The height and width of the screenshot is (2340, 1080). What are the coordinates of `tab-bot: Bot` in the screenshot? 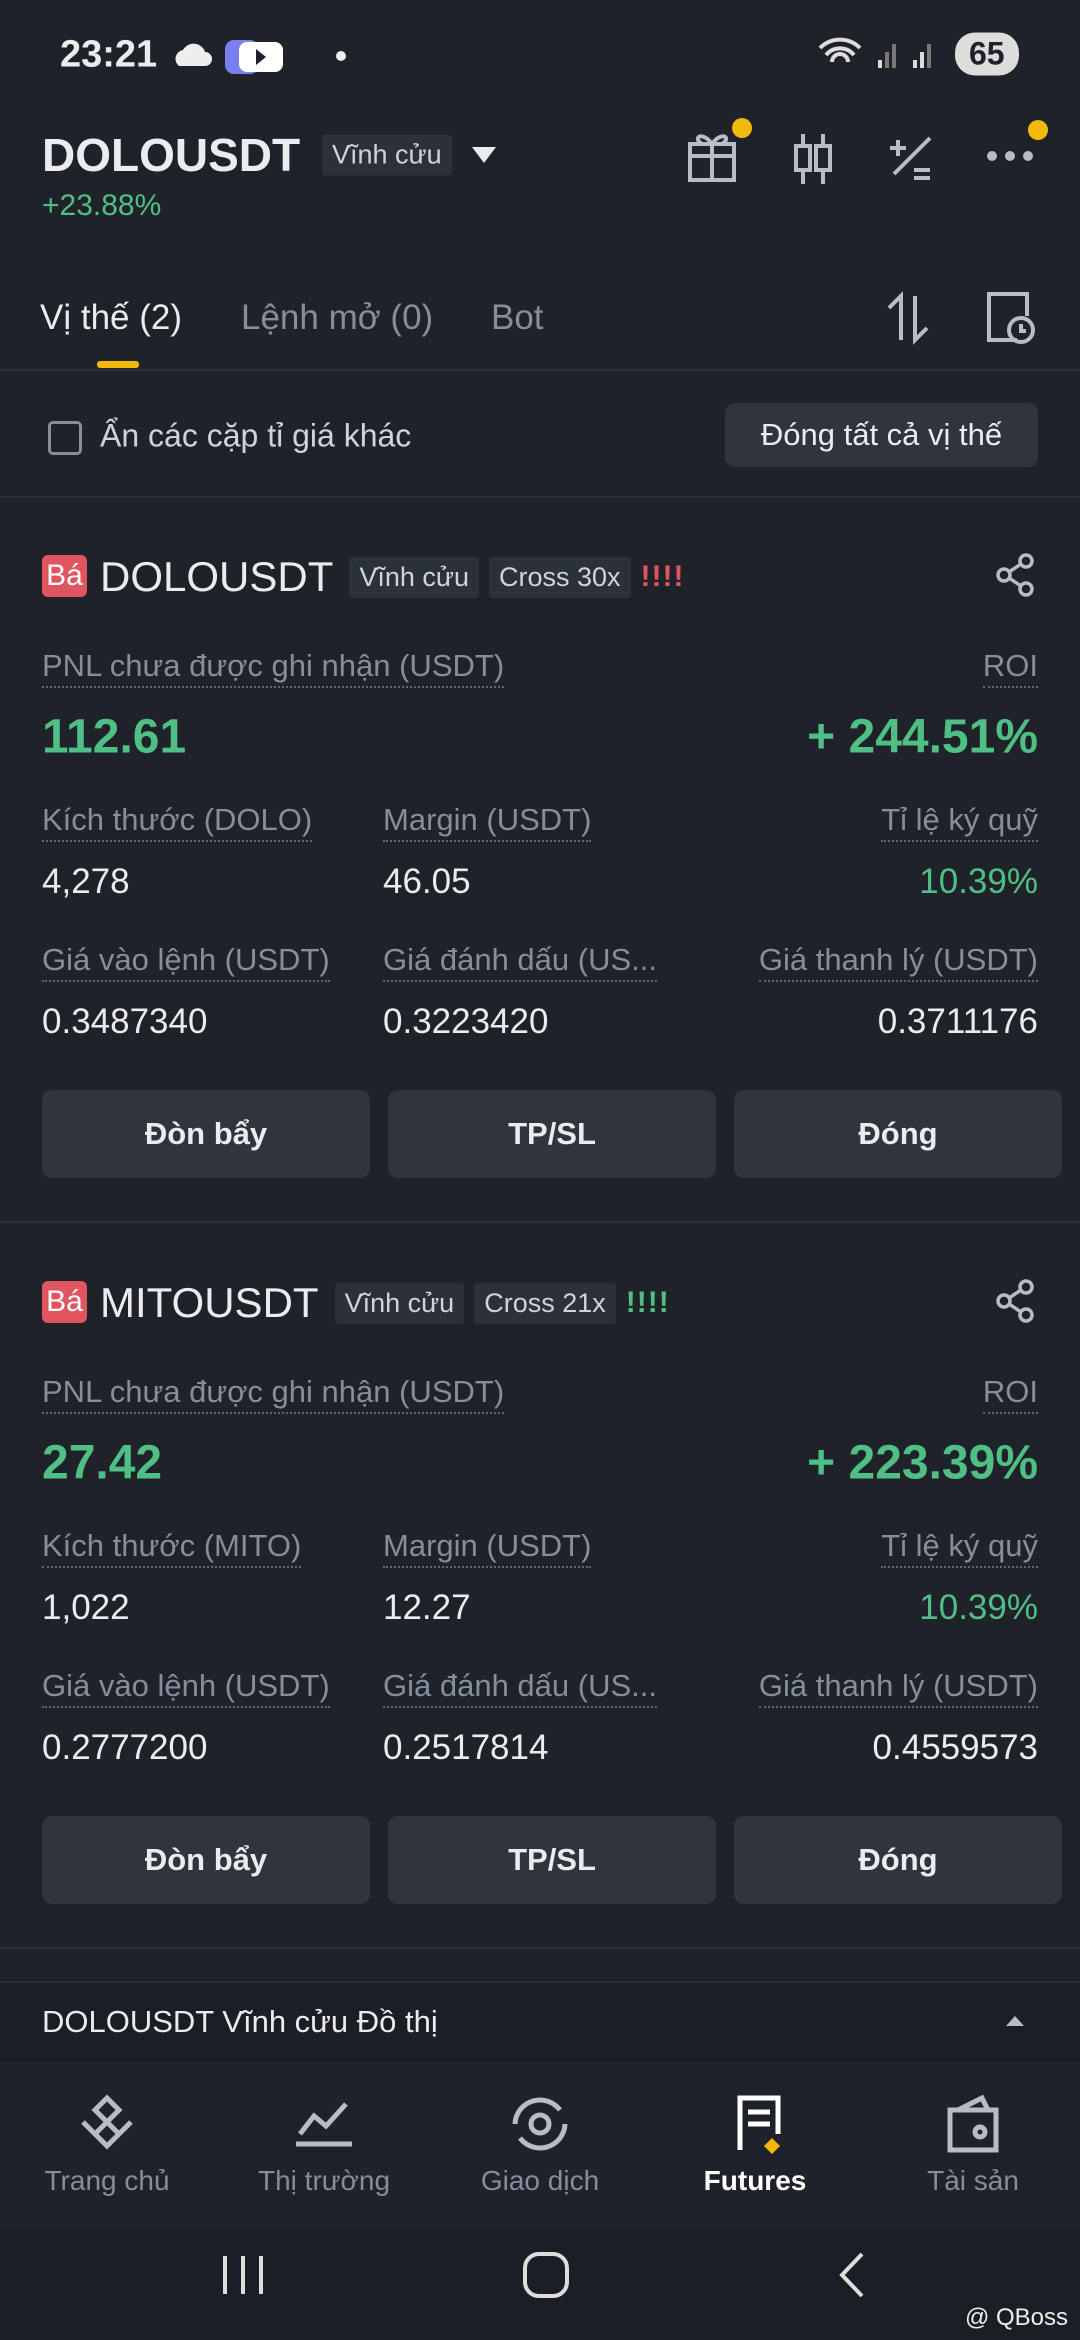 It's located at (517, 317).